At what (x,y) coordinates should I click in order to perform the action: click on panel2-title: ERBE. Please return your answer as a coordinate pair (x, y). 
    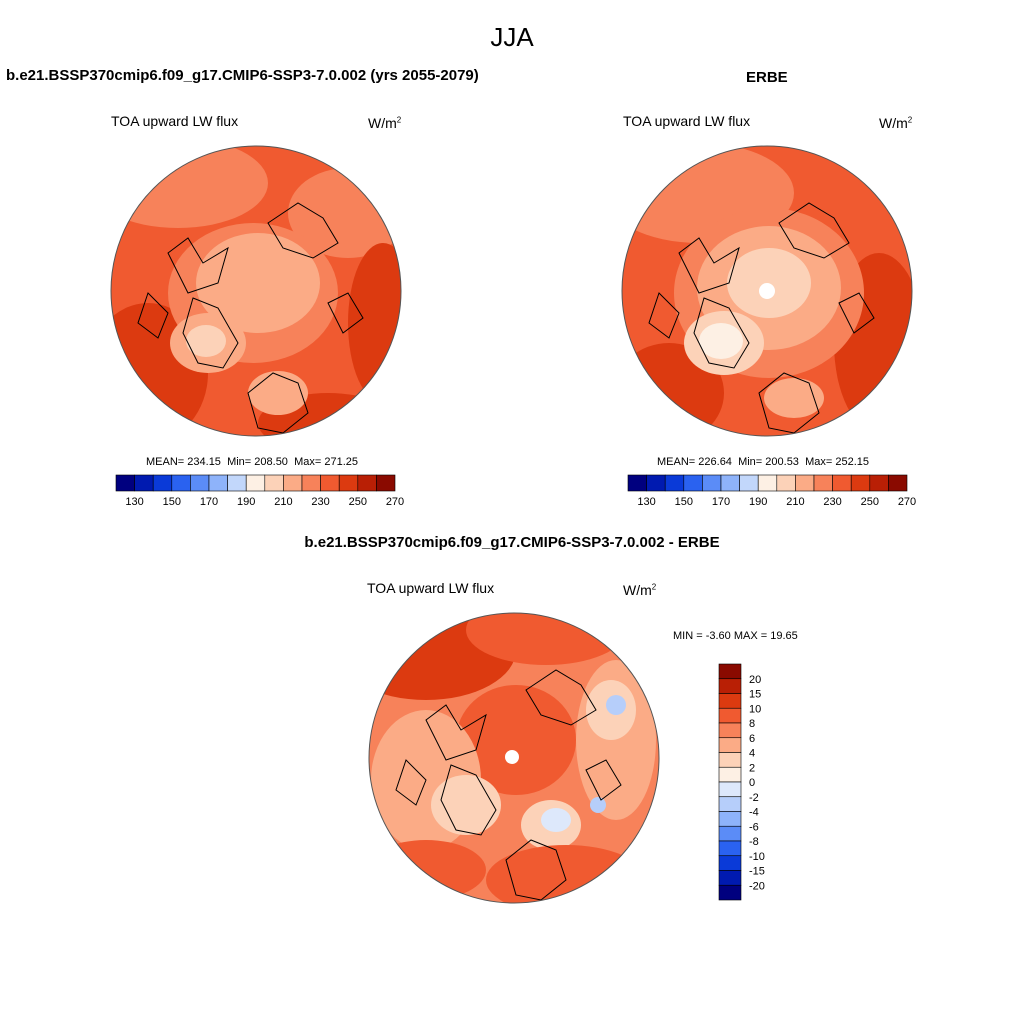
    Looking at the image, I should click on (767, 77).